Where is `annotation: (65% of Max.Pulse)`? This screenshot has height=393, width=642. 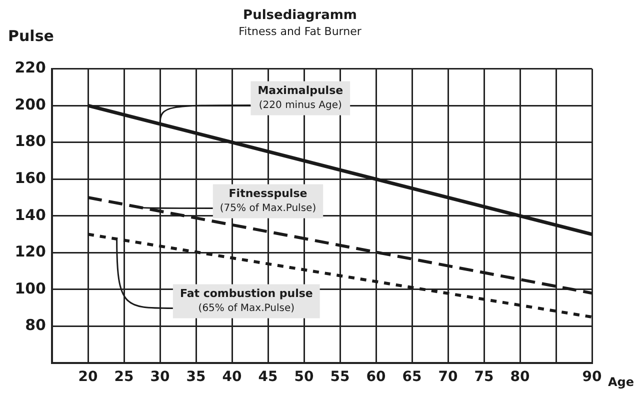 annotation: (65% of Max.Pulse) is located at coordinates (246, 308).